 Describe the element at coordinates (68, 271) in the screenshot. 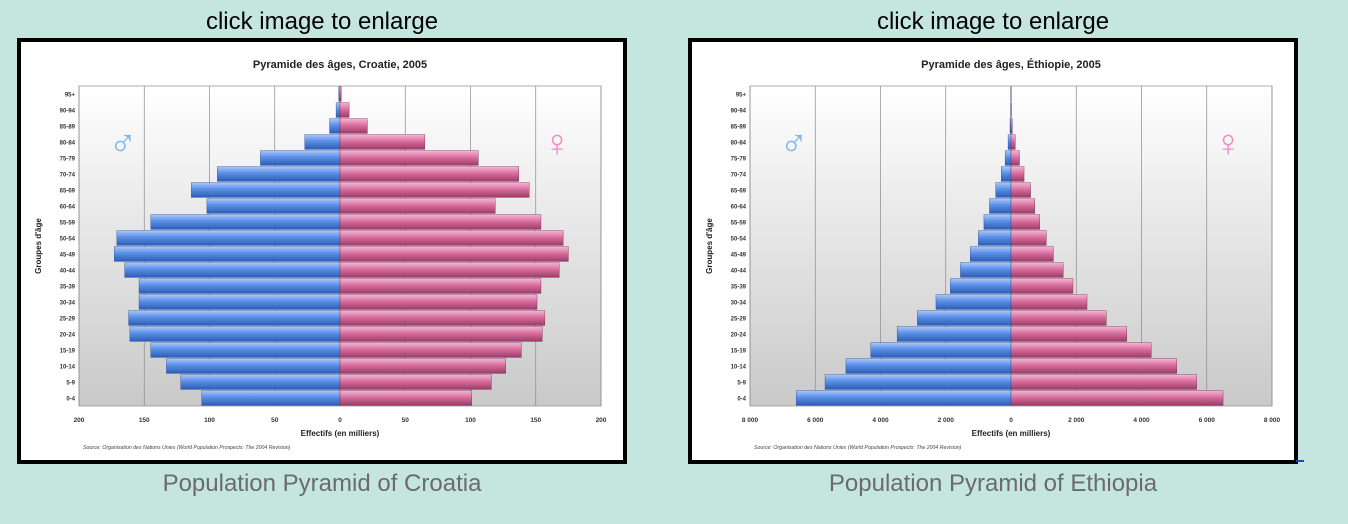

I see `age-group-label: 40-44` at that location.